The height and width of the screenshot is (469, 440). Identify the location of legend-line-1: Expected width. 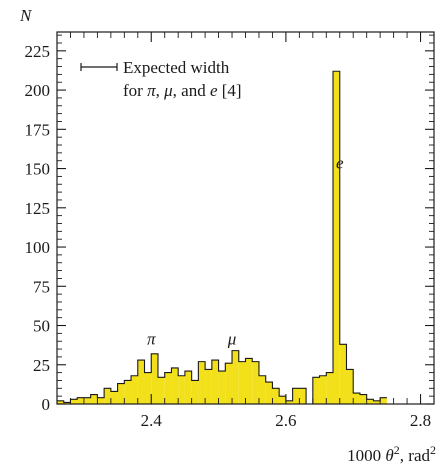
(176, 67).